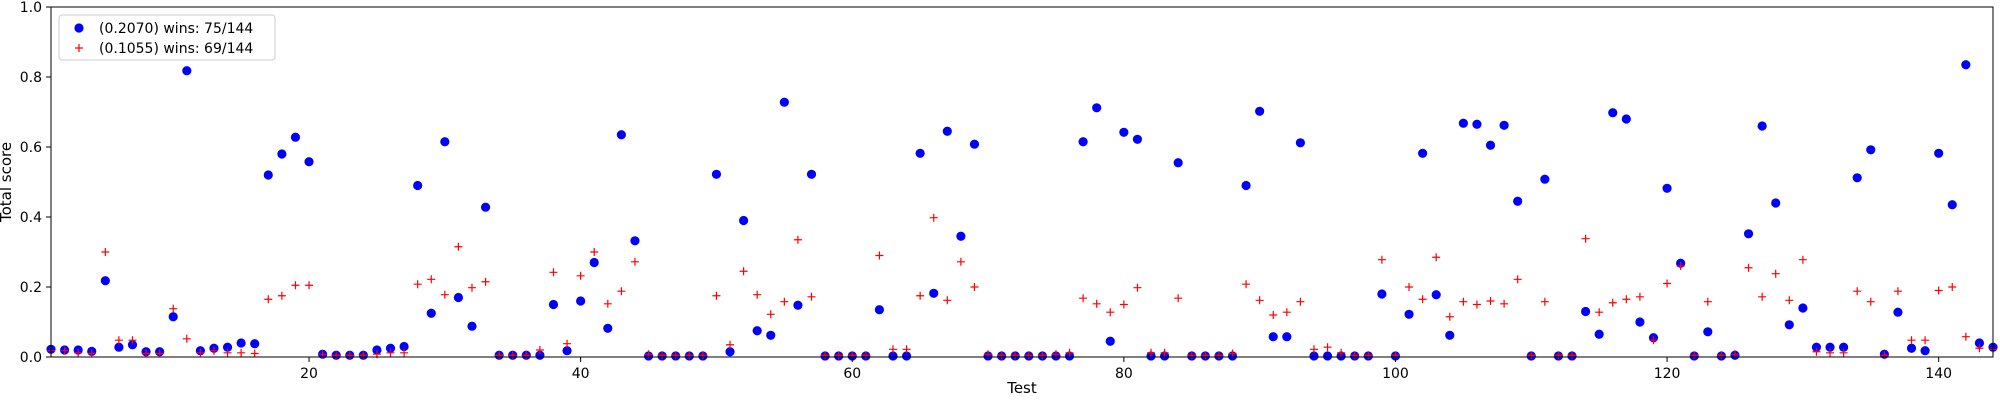 The width and height of the screenshot is (2000, 400). I want to click on legend-marker-circle, so click(79, 28).